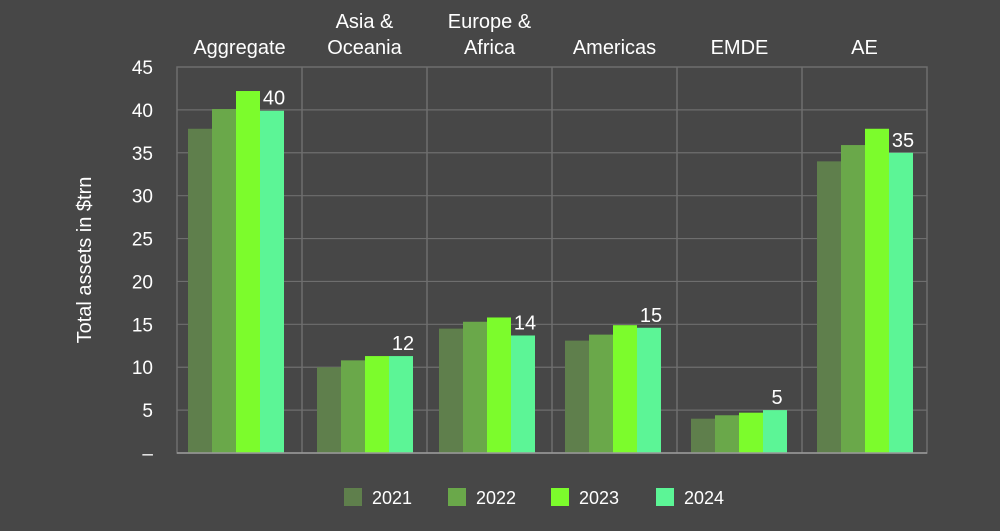 This screenshot has height=531, width=1000. I want to click on y-tick-label: 15, so click(142, 325).